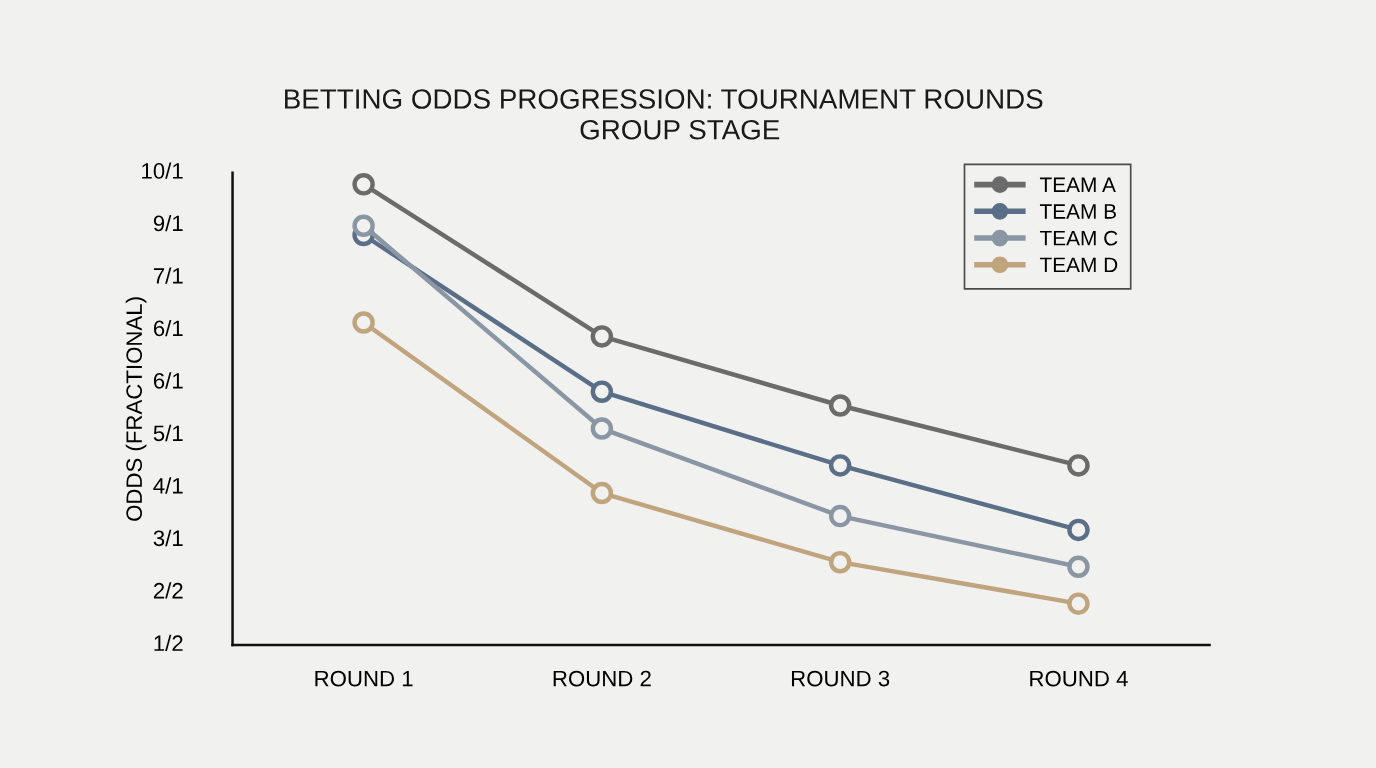  Describe the element at coordinates (168, 643) in the screenshot. I see `text: 1/2` at that location.